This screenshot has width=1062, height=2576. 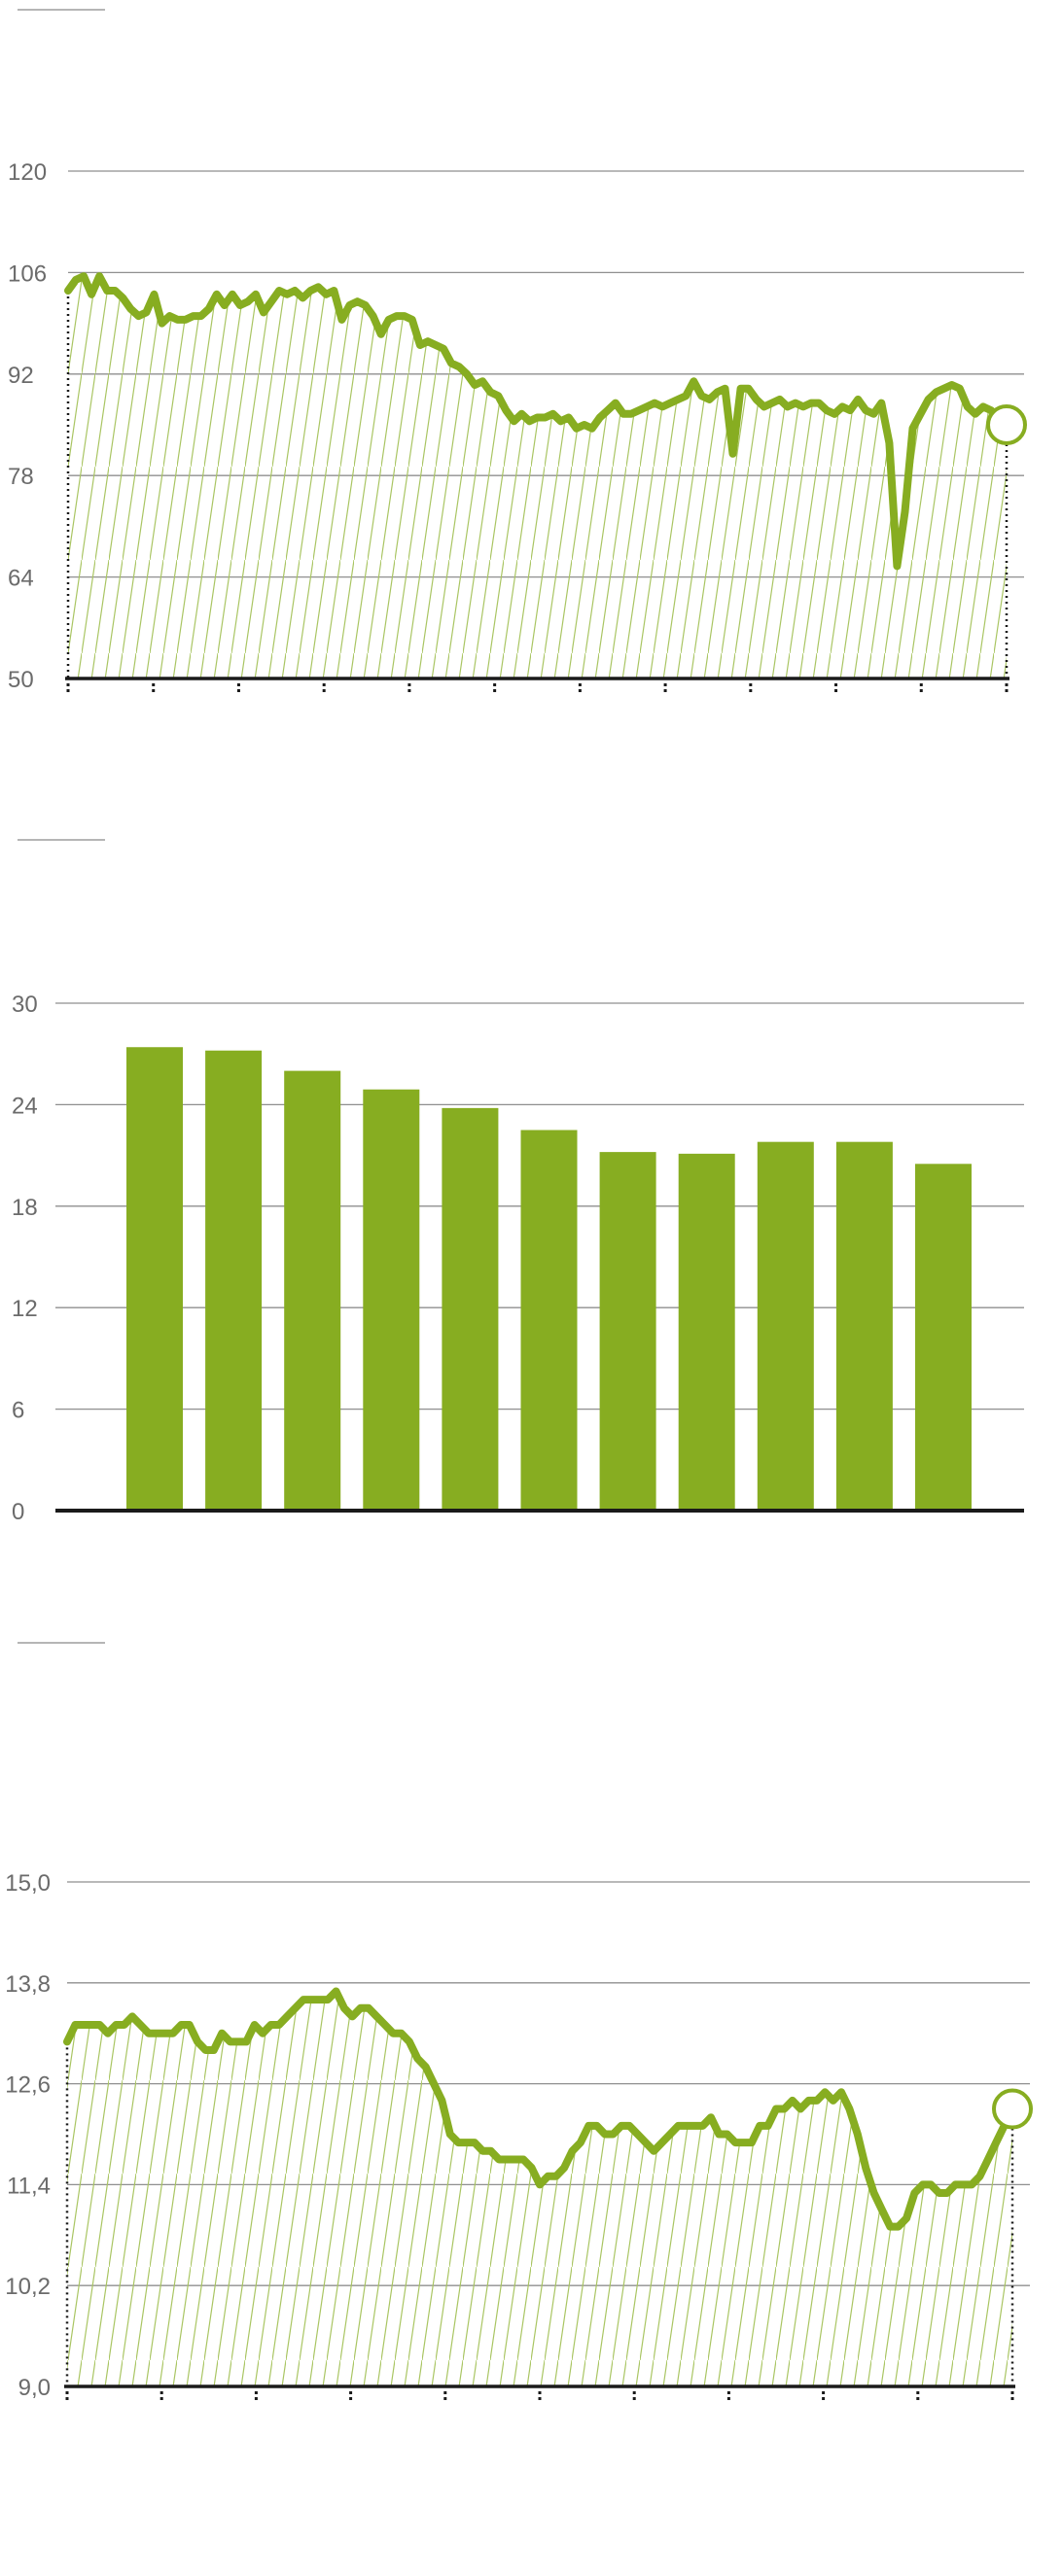 What do you see at coordinates (21, 579) in the screenshot?
I see `y-tick-label: 64` at bounding box center [21, 579].